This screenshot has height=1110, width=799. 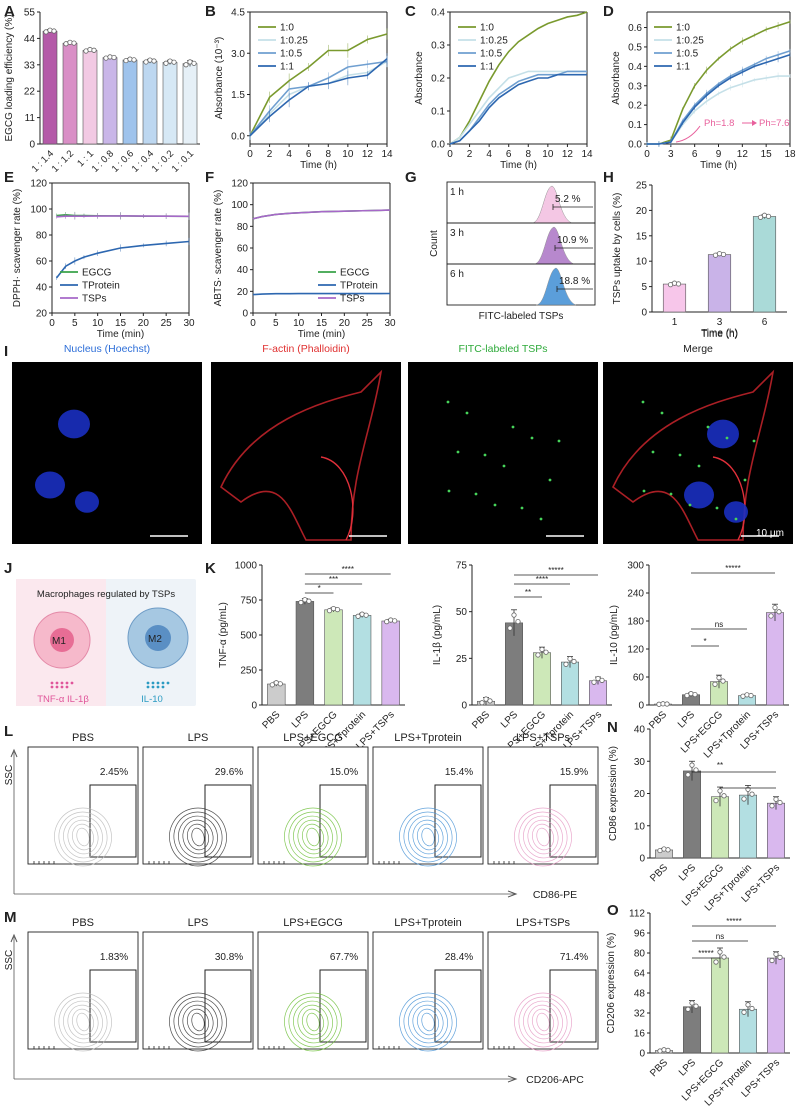 What do you see at coordinates (32, 145) in the screenshot?
I see `y-tick-label: 0` at bounding box center [32, 145].